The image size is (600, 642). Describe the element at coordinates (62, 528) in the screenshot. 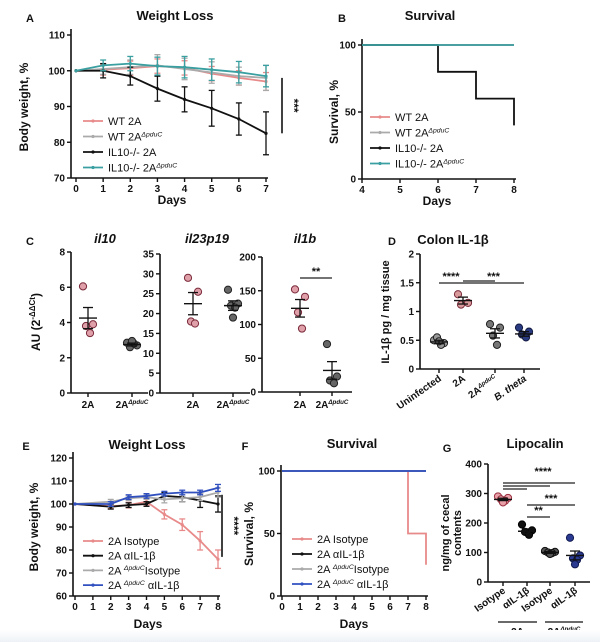

I see `y-tick-label: 90` at that location.